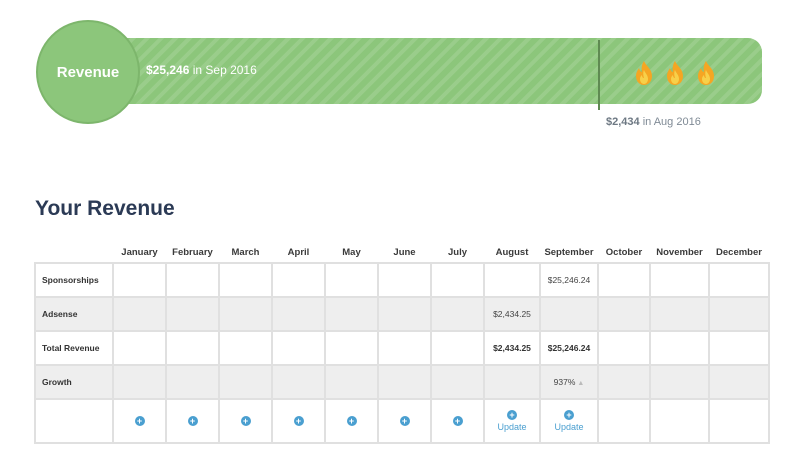 This screenshot has width=800, height=470. What do you see at coordinates (74, 421) in the screenshot?
I see `action-row-label` at bounding box center [74, 421].